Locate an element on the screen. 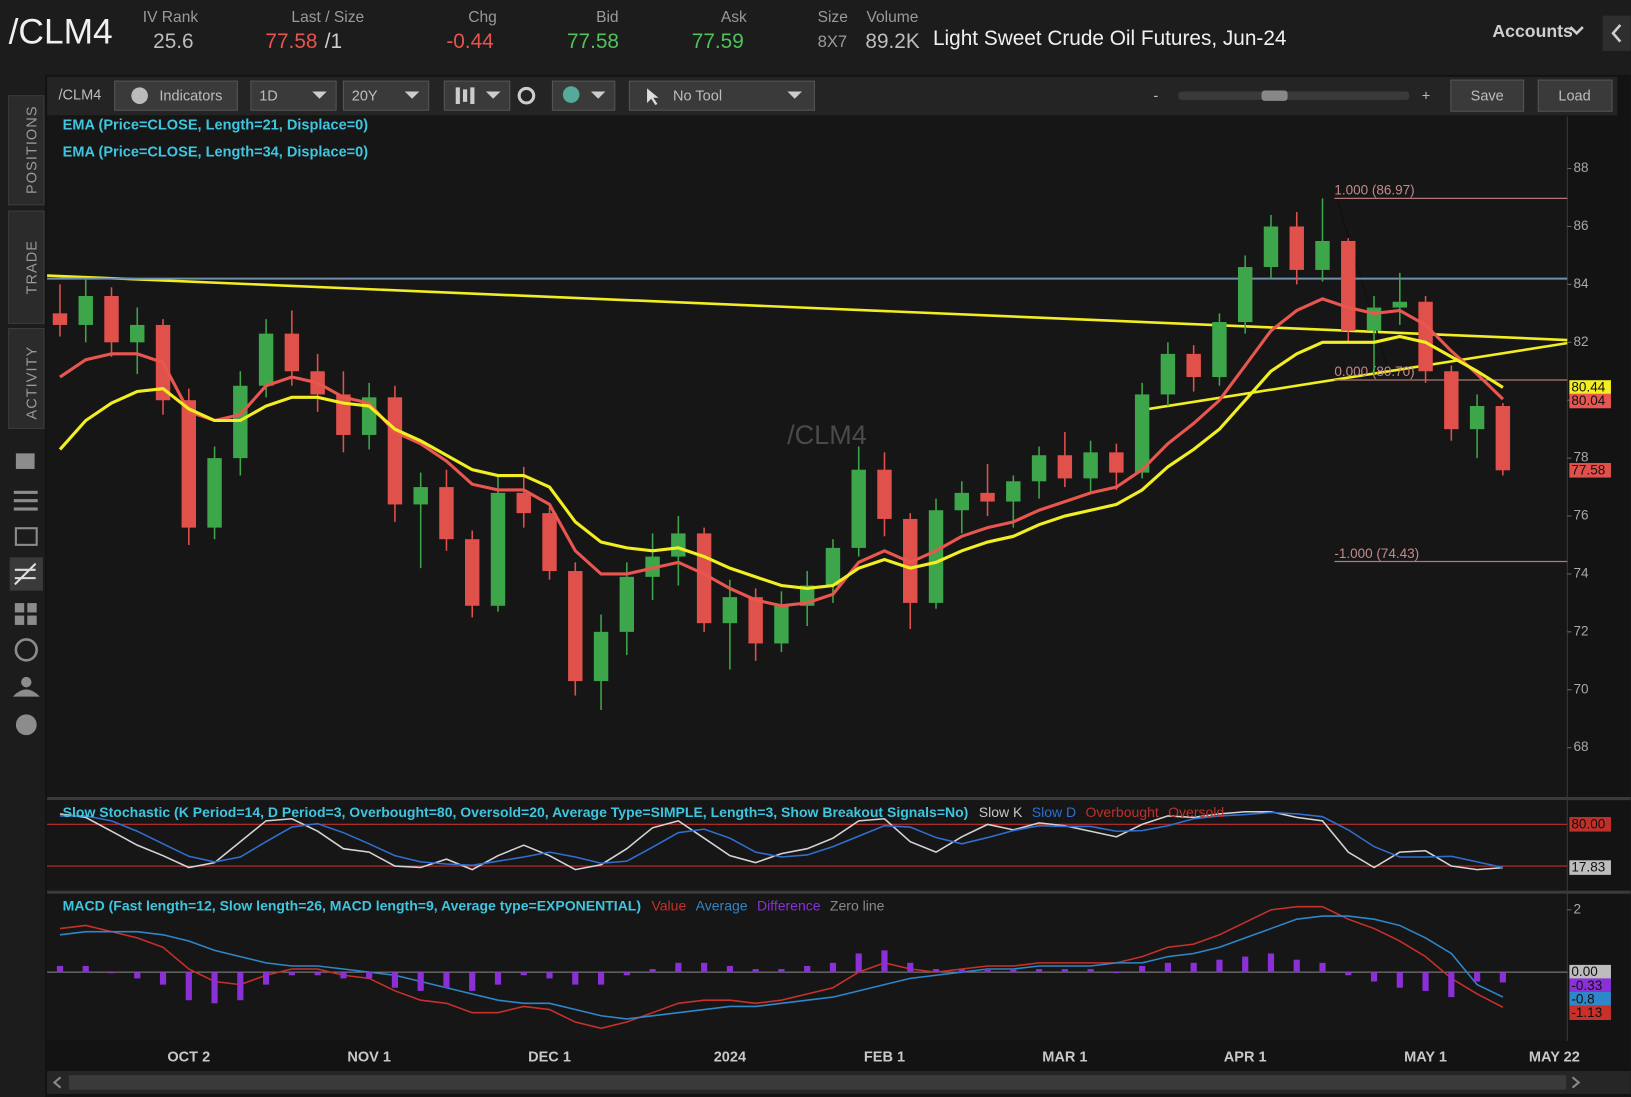  zoom-slider is located at coordinates (1294, 95).